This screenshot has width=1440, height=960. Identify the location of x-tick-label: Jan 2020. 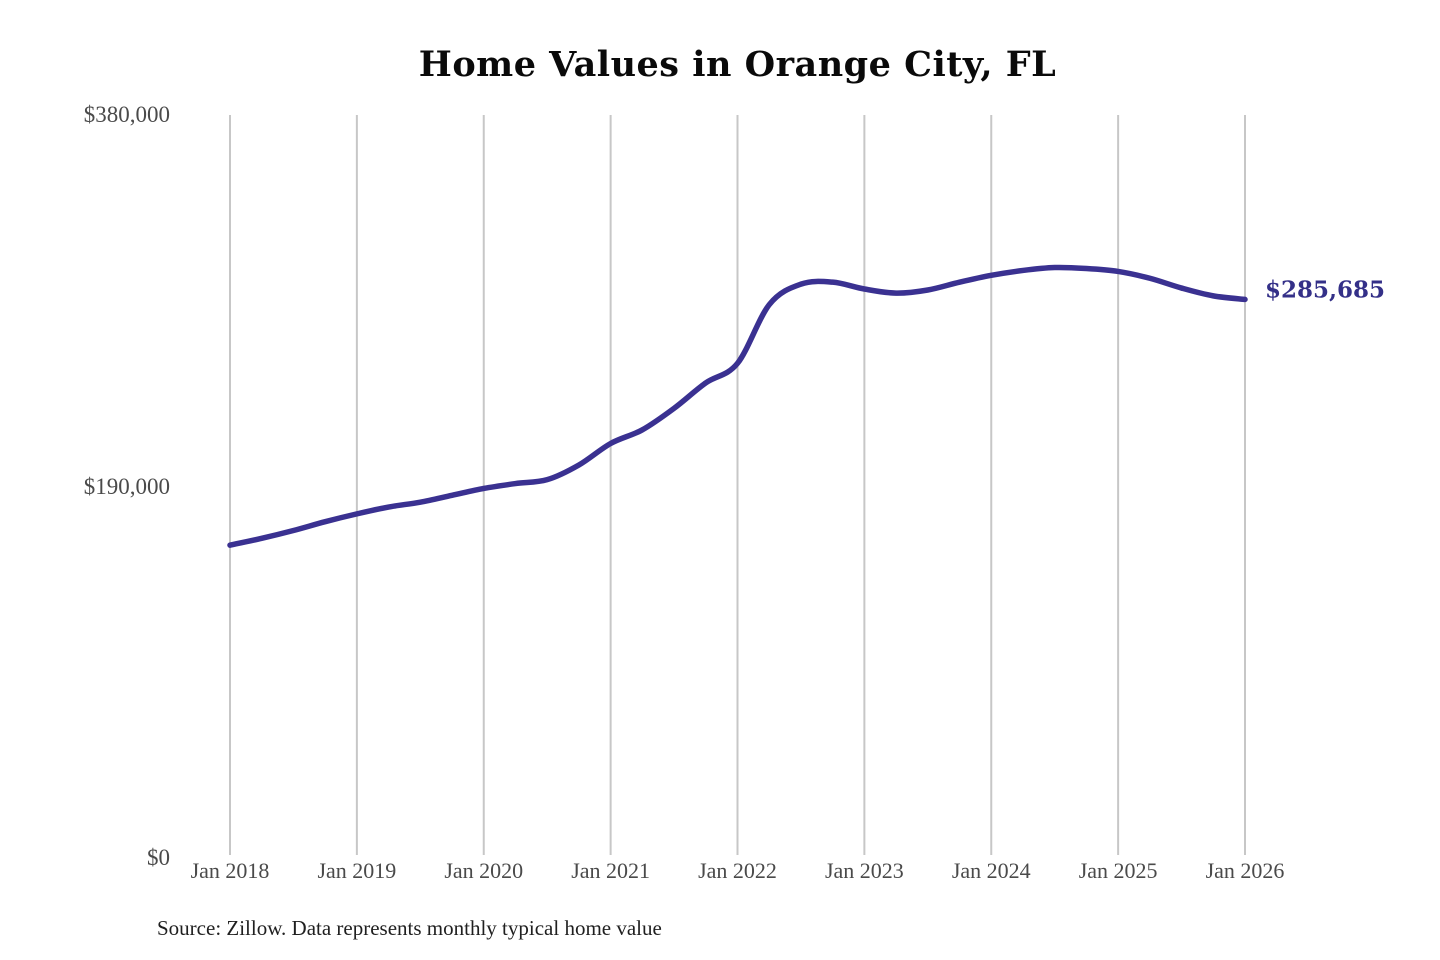
(484, 870).